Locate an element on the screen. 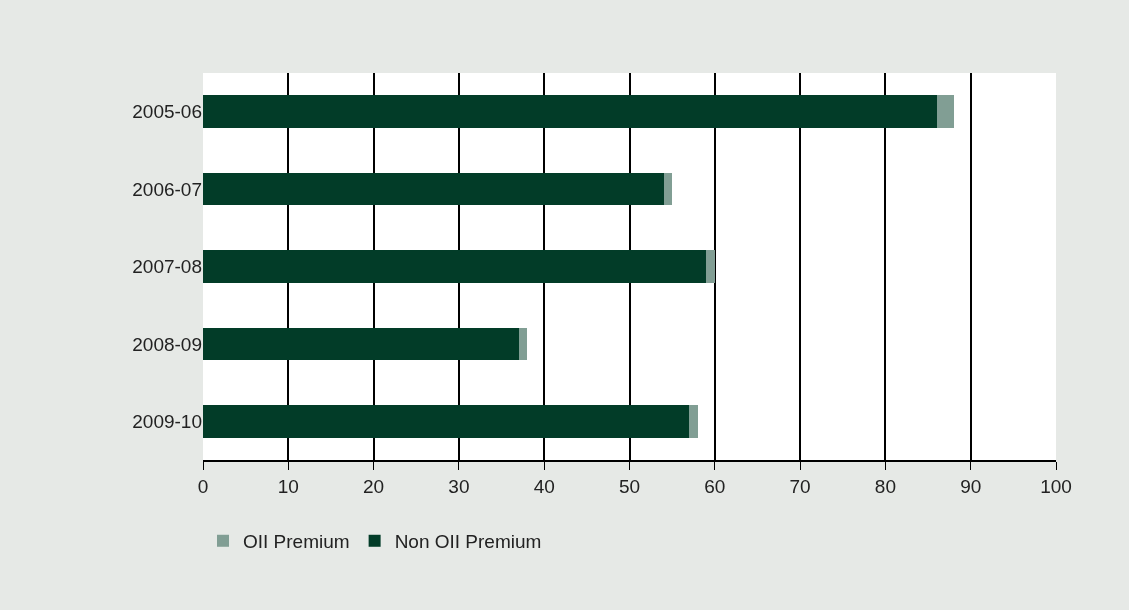 This screenshot has width=1129, height=610. x-tick-label: 0 is located at coordinates (203, 486).